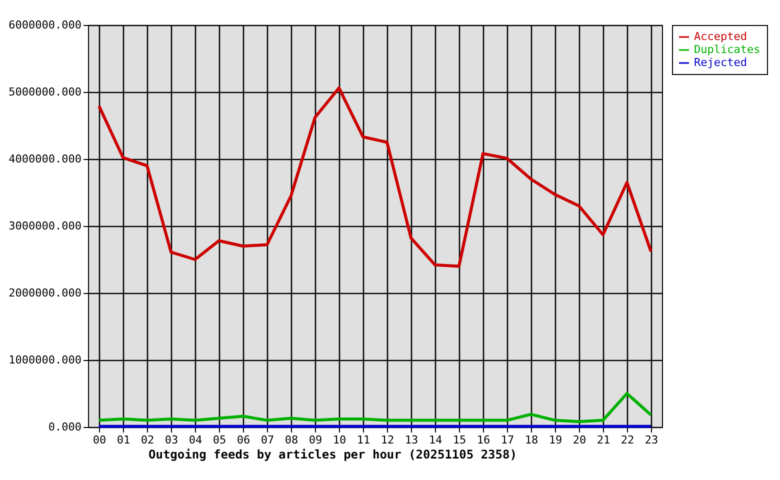 This screenshot has height=480, width=780. What do you see at coordinates (531, 440) in the screenshot?
I see `x-tick-label: 18` at bounding box center [531, 440].